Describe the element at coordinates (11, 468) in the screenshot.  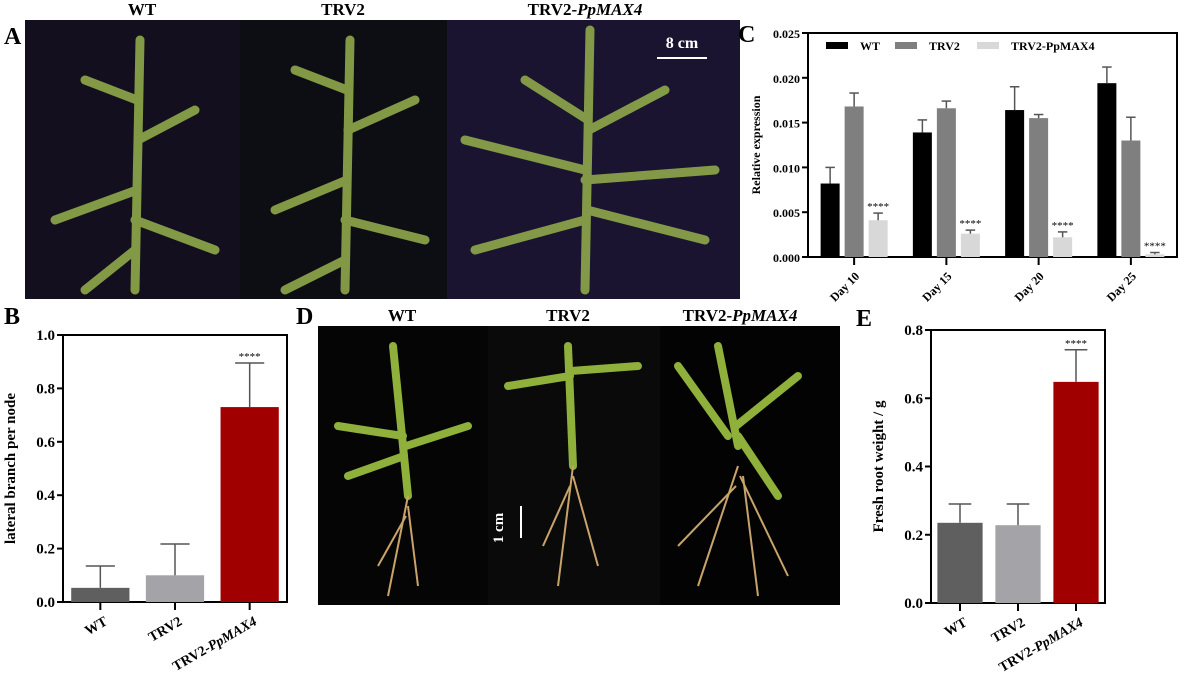
I see `y-axis-label: lateral branch per node` at that location.